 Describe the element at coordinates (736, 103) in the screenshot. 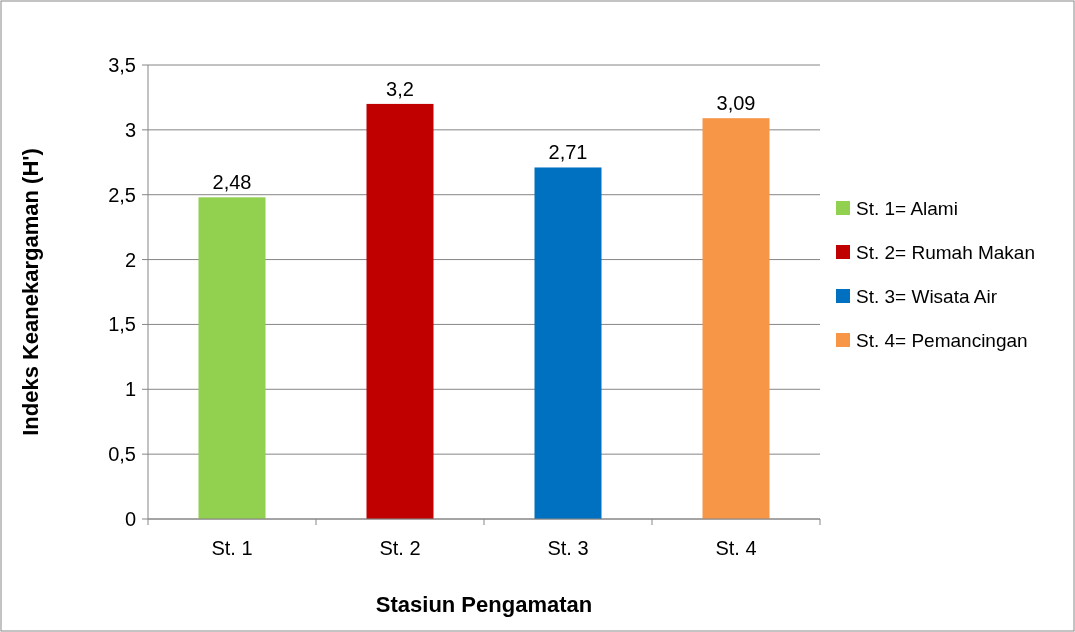

I see `data-label: 3,09` at that location.